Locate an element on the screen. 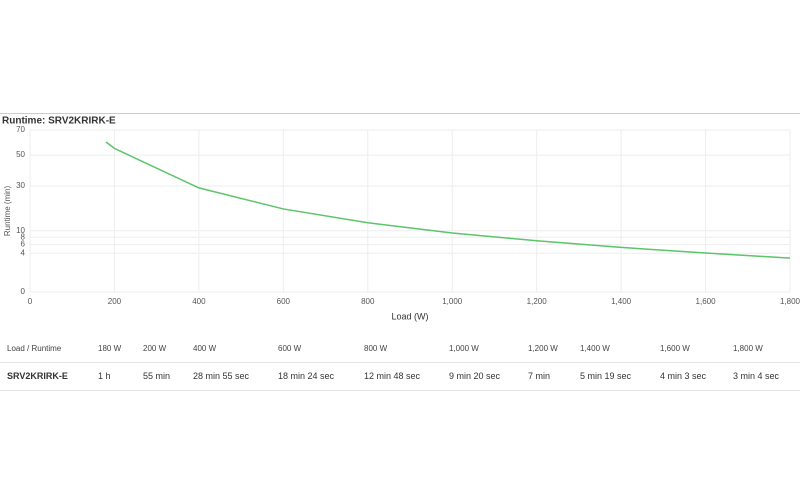 This screenshot has width=800, height=503. table-cell: 4 min 3 sec is located at coordinates (683, 376).